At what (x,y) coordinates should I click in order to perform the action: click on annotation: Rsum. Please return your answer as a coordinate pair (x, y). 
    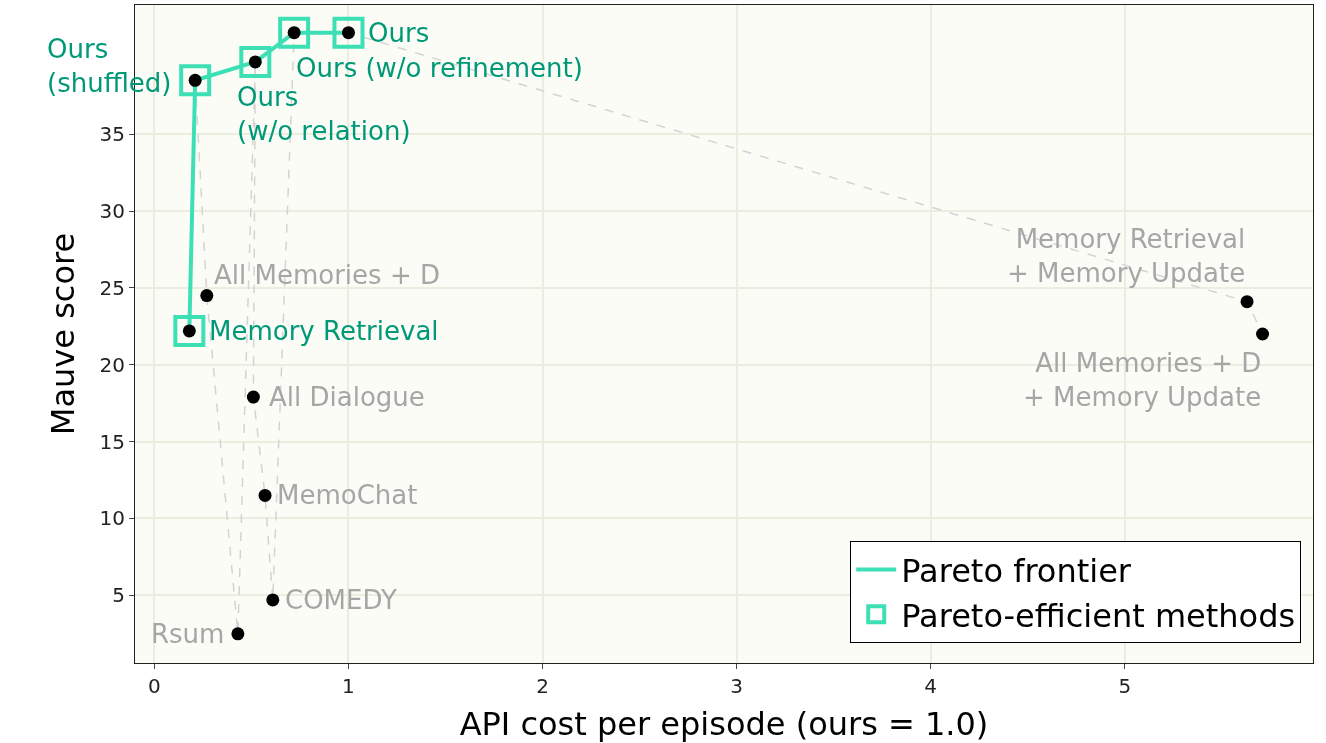
    Looking at the image, I should click on (188, 634).